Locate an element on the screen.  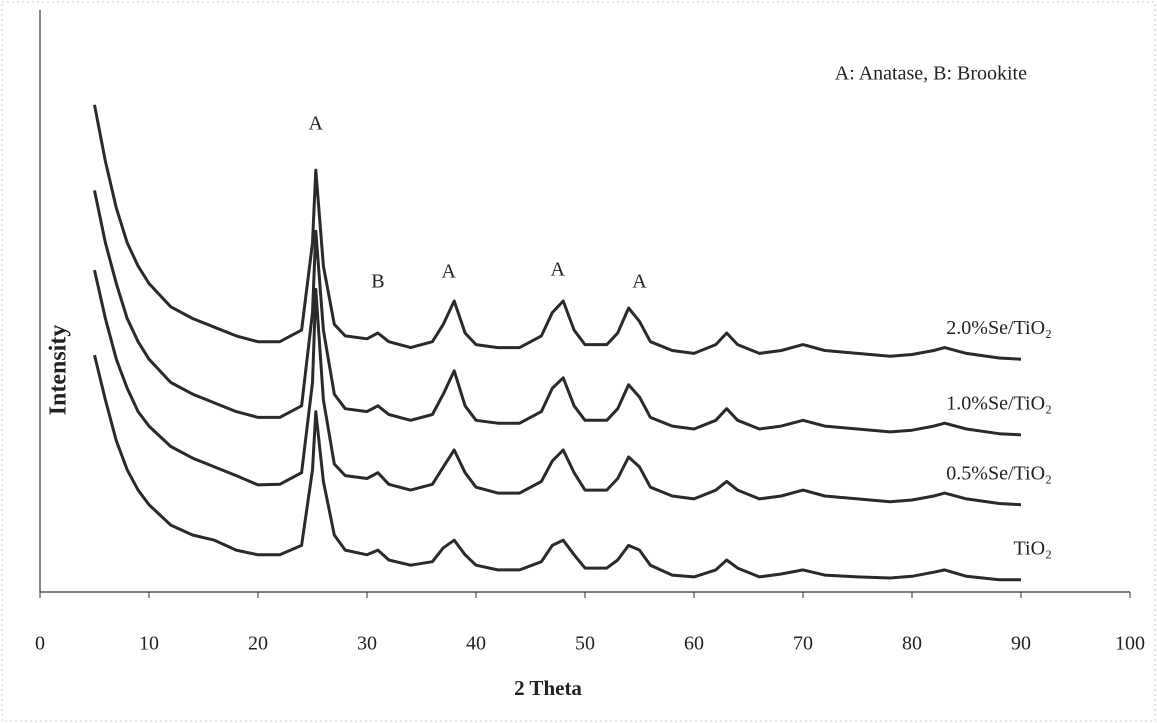
series-label: 0.5%Se/TiO₂ is located at coordinates (999, 473).